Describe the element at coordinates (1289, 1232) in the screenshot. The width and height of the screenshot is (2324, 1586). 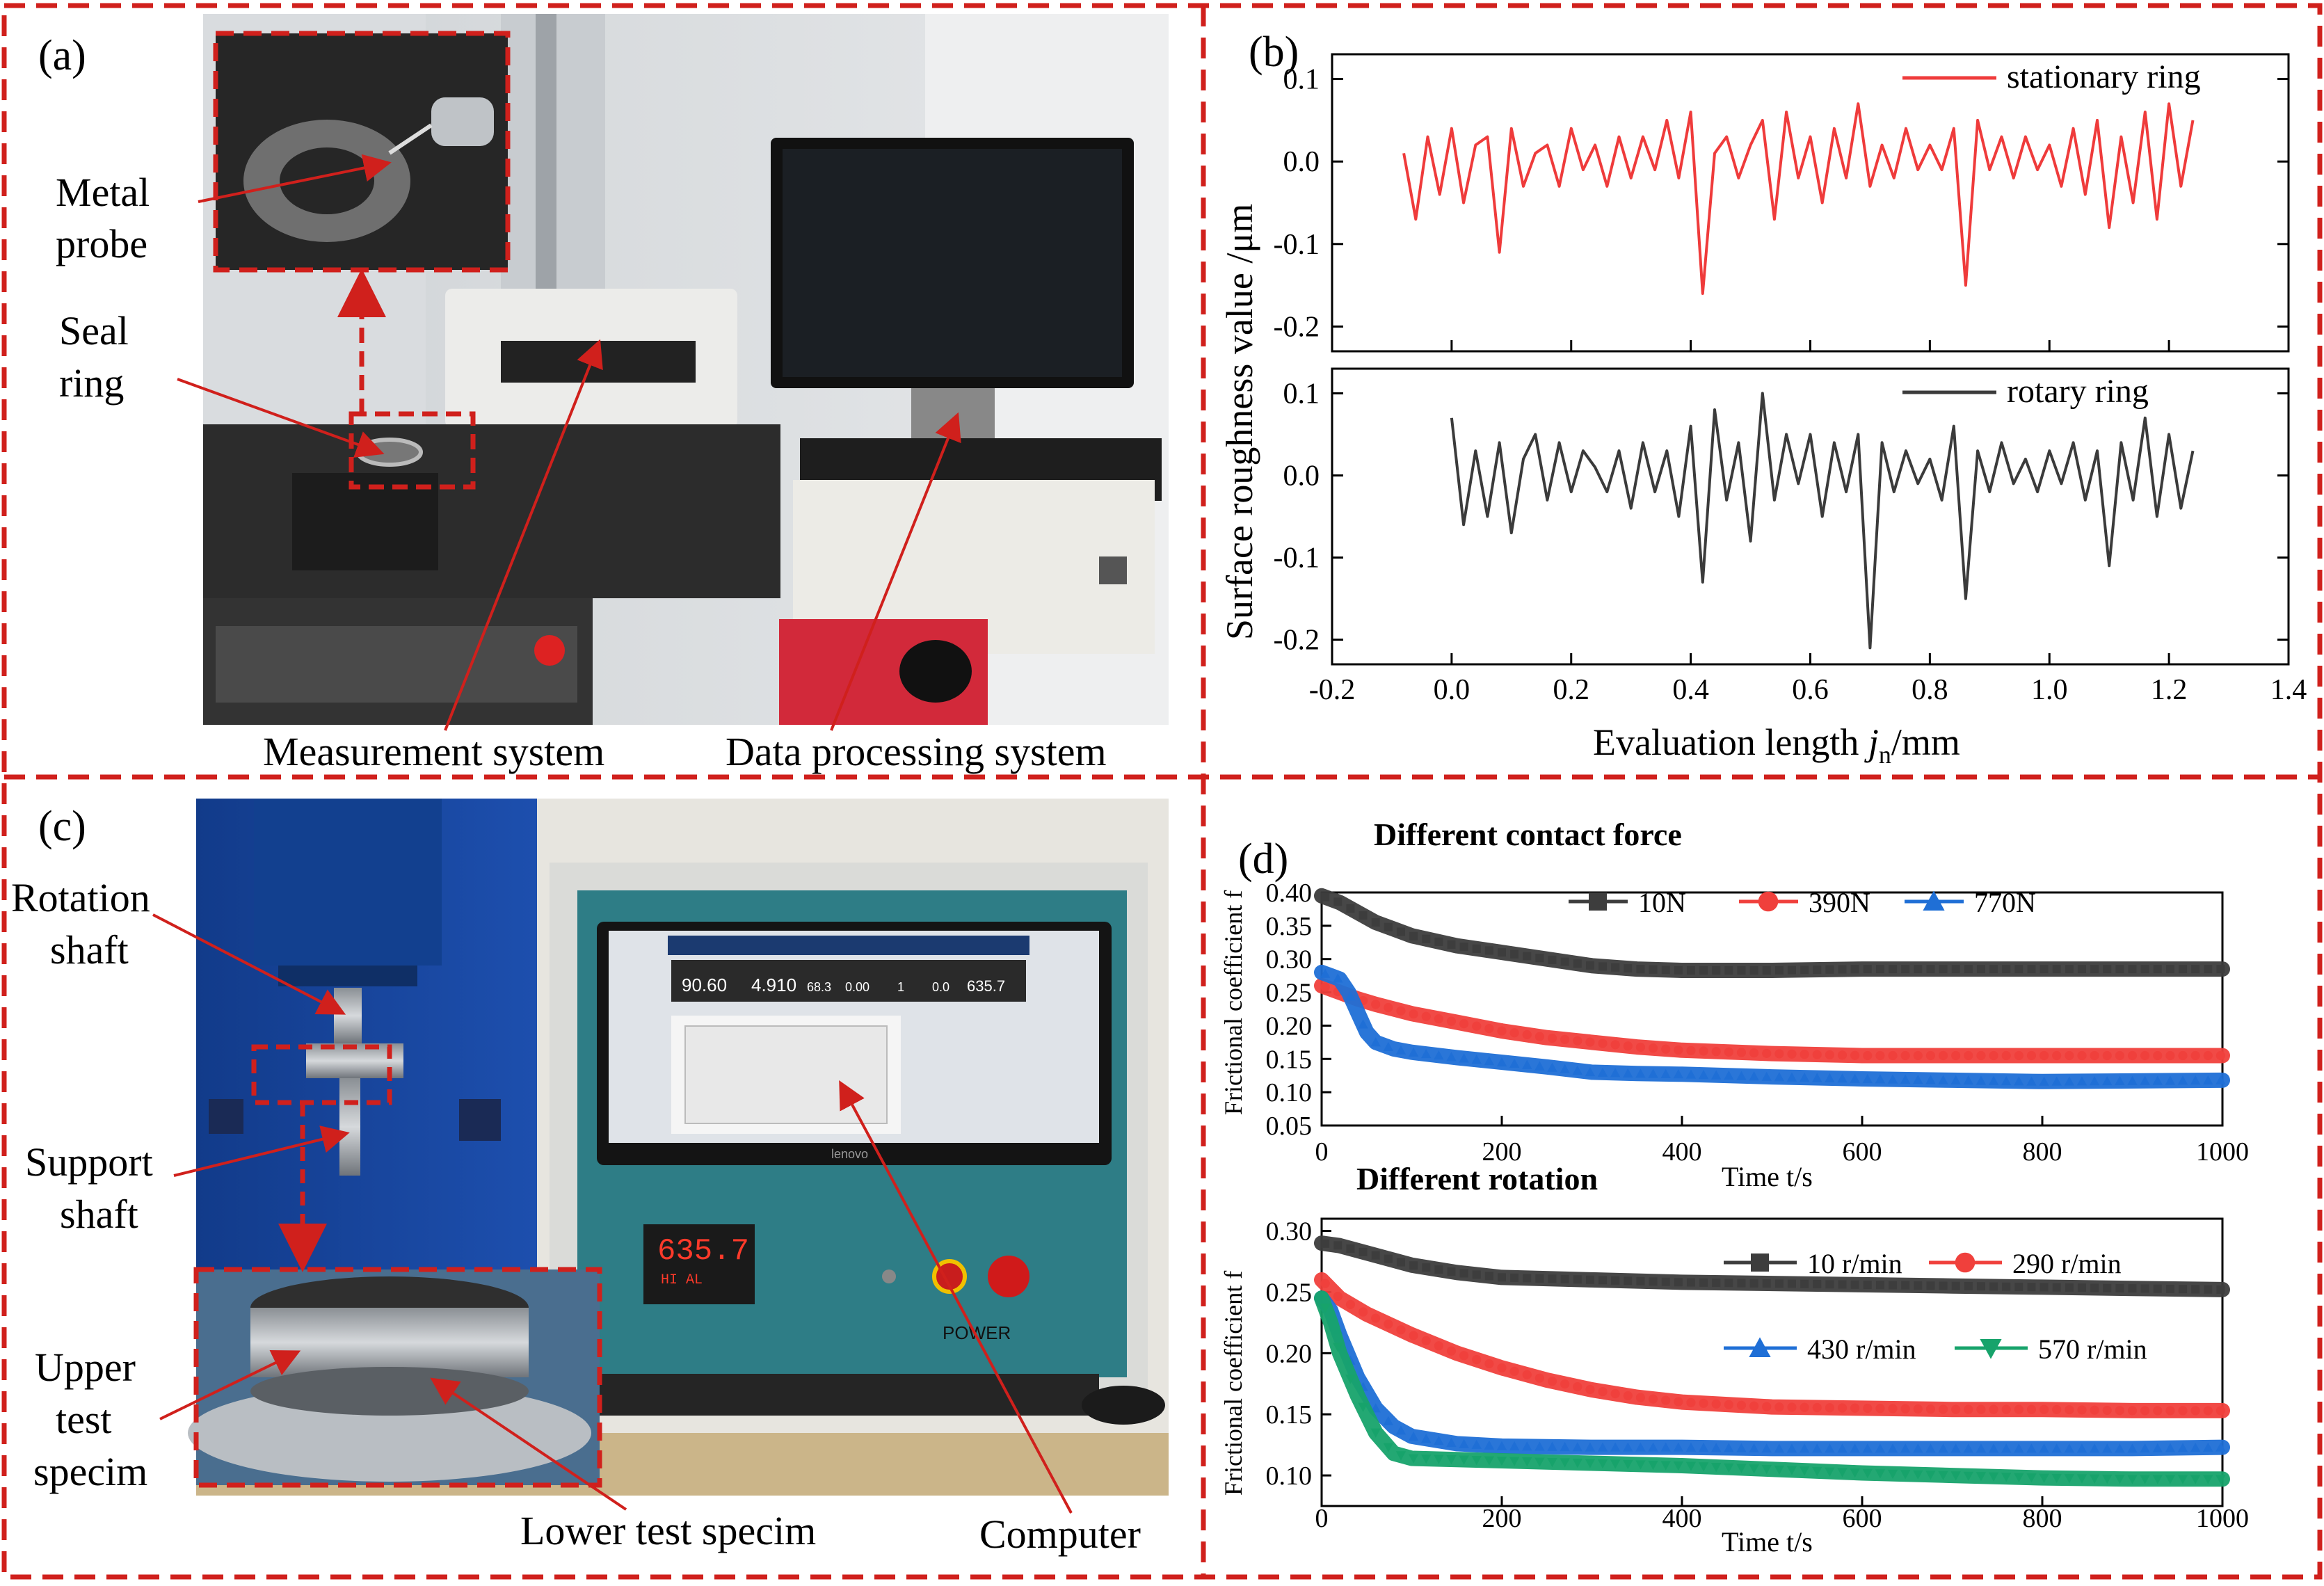
I see `chart-d1-ytick-label: 0.30` at that location.